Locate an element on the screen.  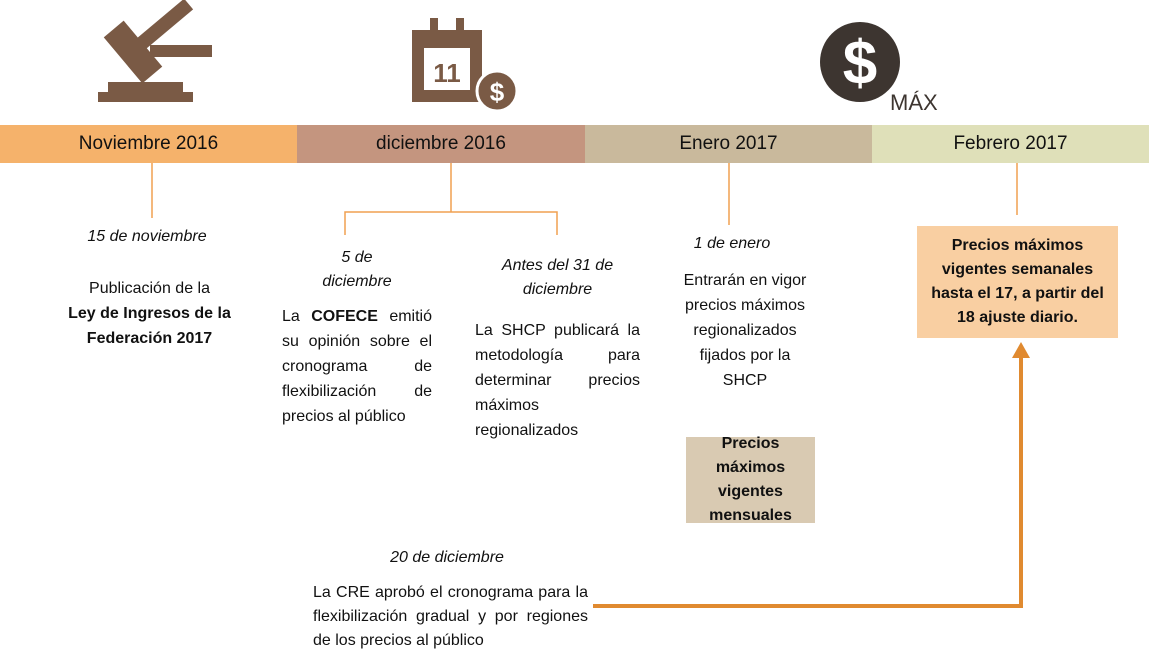
event-date: 20 de diciembre is located at coordinates (447, 557).